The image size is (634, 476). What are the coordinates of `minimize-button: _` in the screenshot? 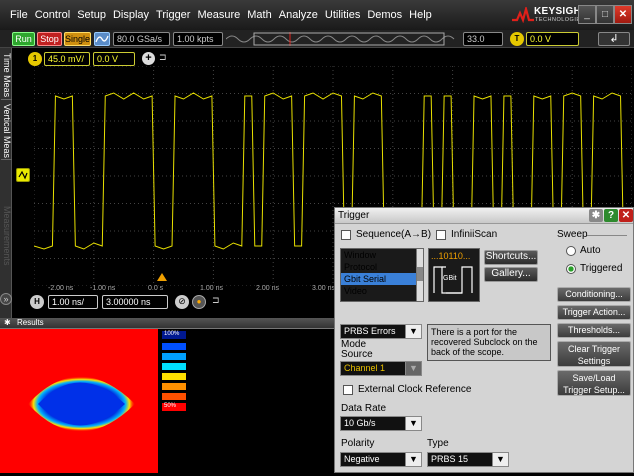 It's located at (587, 14).